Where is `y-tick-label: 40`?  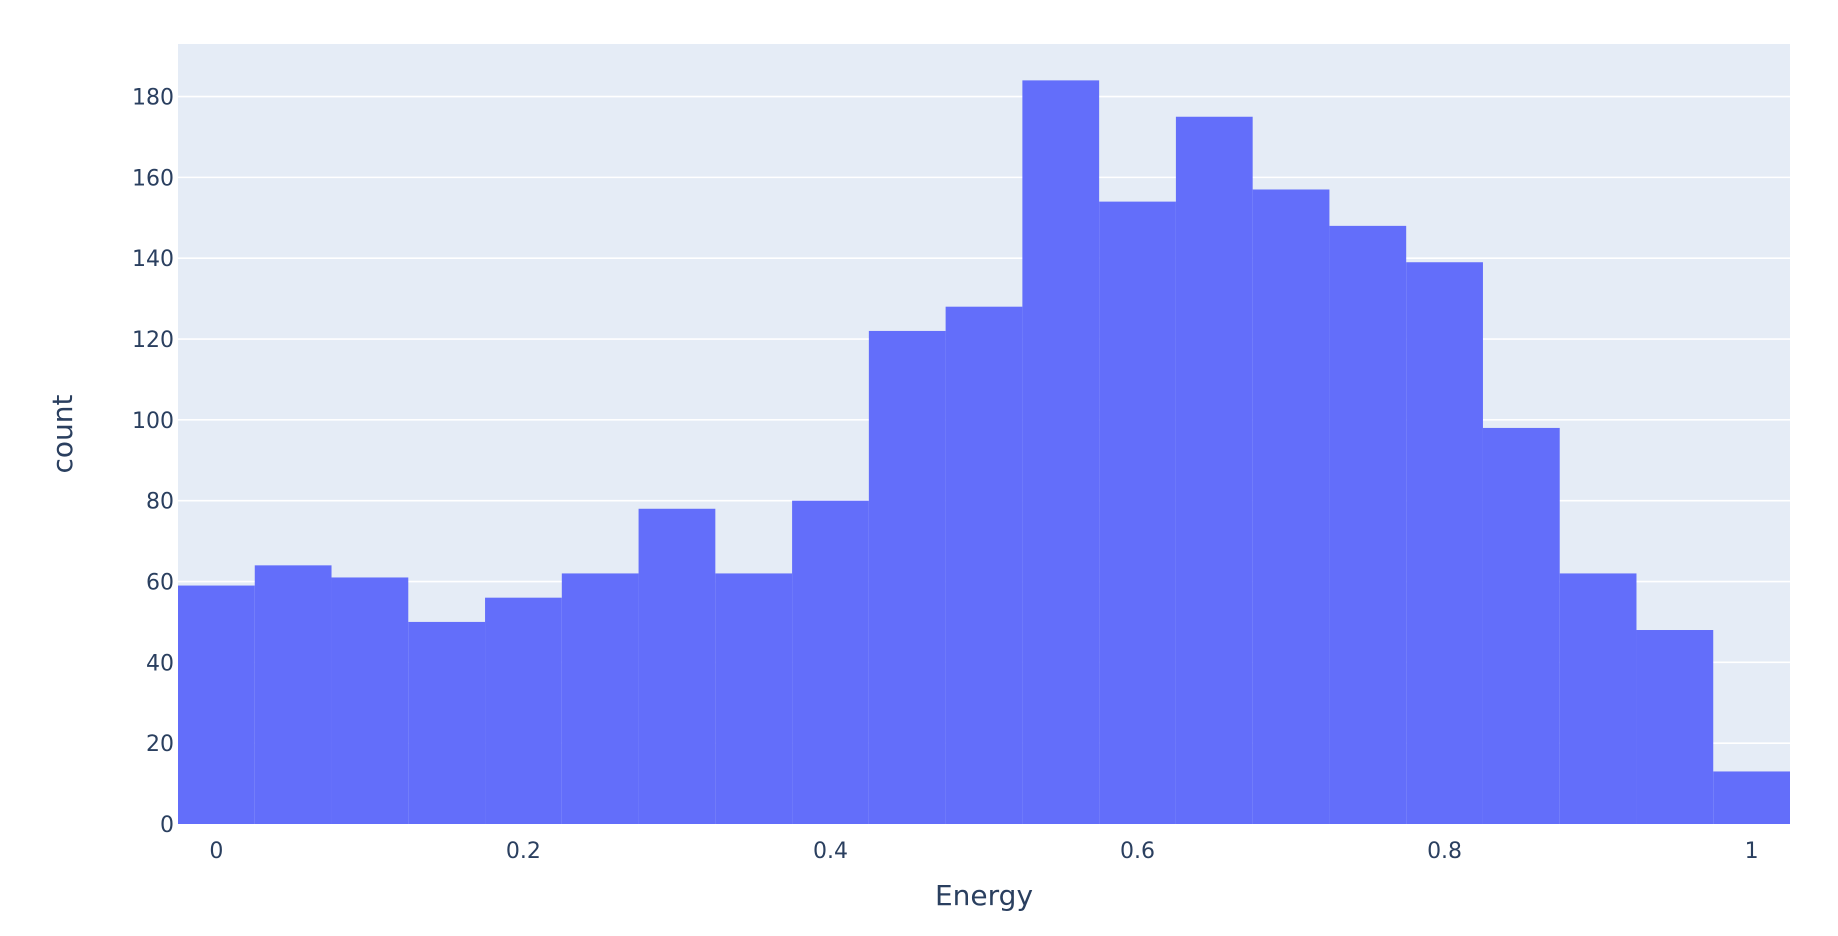
y-tick-label: 40 is located at coordinates (160, 663).